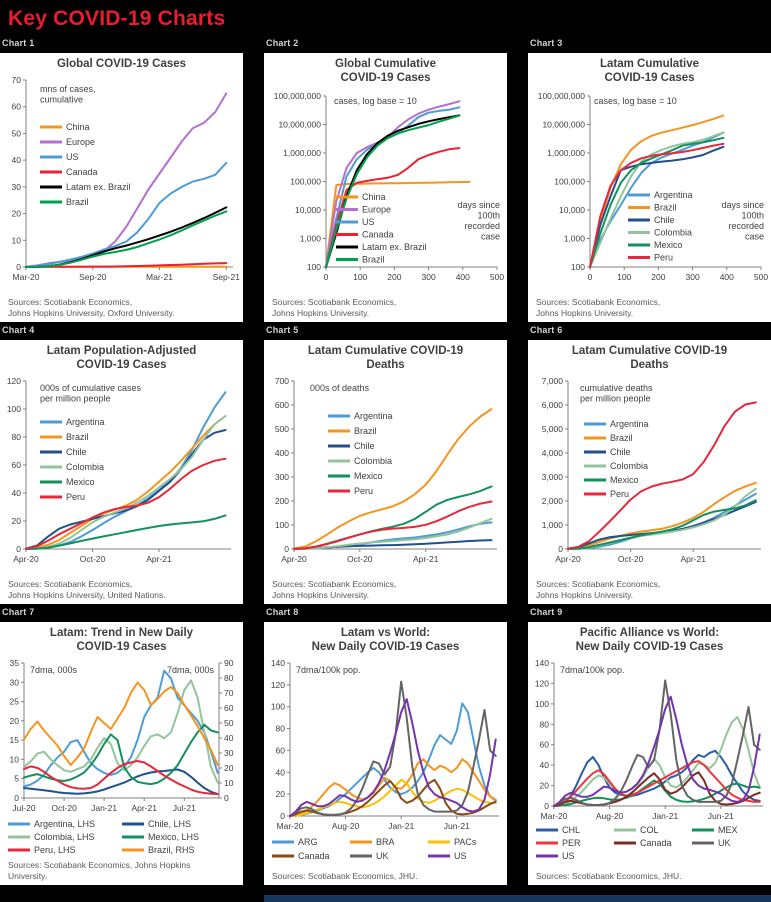 This screenshot has height=902, width=771. I want to click on chart-9-header: Chart 9, so click(546, 612).